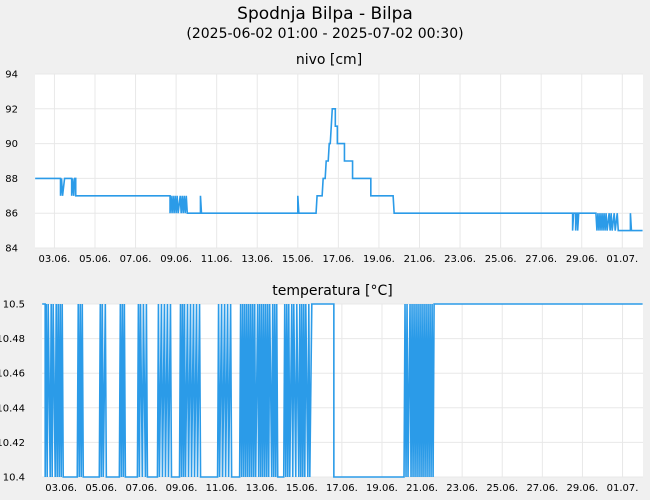 Image resolution: width=650 pixels, height=500 pixels. I want to click on y-tick-label: 90, so click(11, 144).